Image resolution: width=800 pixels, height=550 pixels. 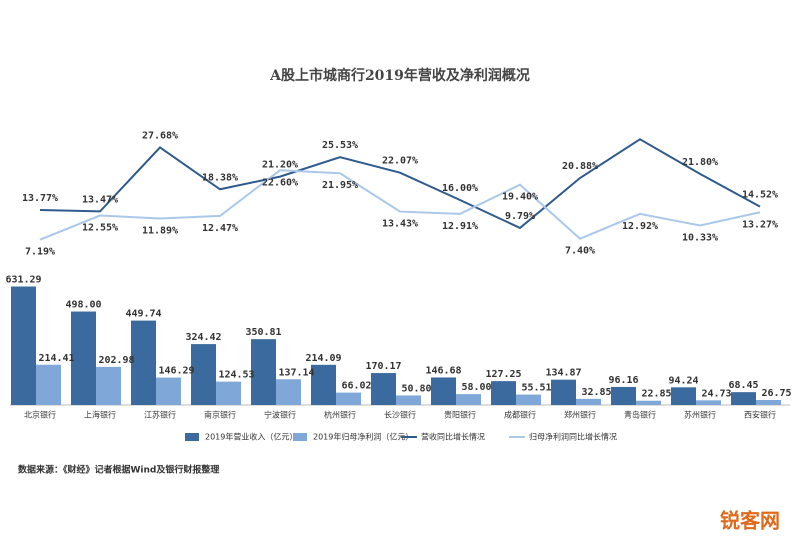 I want to click on x-tick-label: 南京银行, so click(x=220, y=415).